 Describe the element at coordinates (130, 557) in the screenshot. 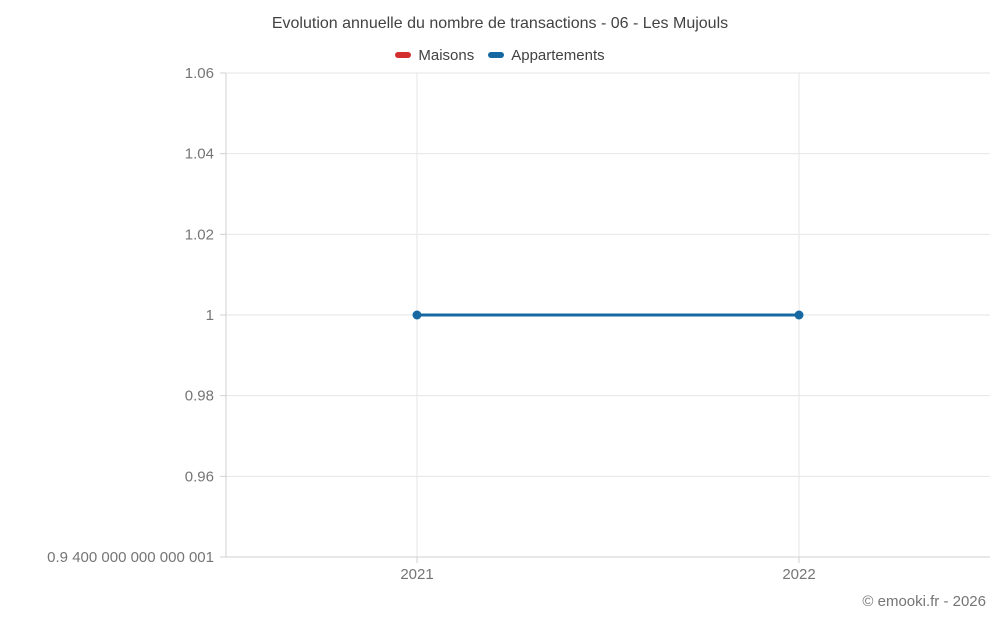

I see `y-tick-label: 0.9 400 000 000 000 001` at that location.